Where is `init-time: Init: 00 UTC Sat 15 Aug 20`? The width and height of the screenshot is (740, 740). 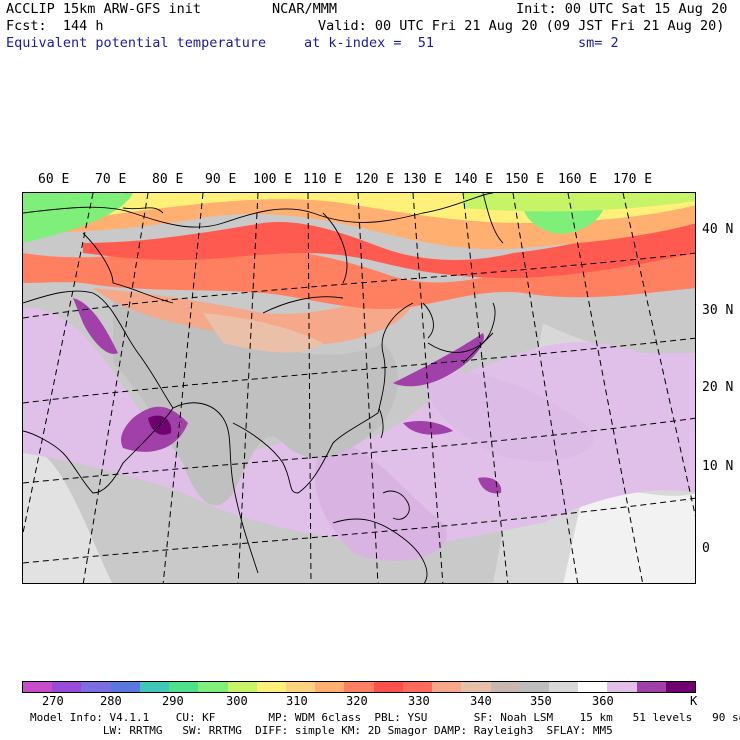
init-time: Init: 00 UTC Sat 15 Aug 20 is located at coordinates (622, 9).